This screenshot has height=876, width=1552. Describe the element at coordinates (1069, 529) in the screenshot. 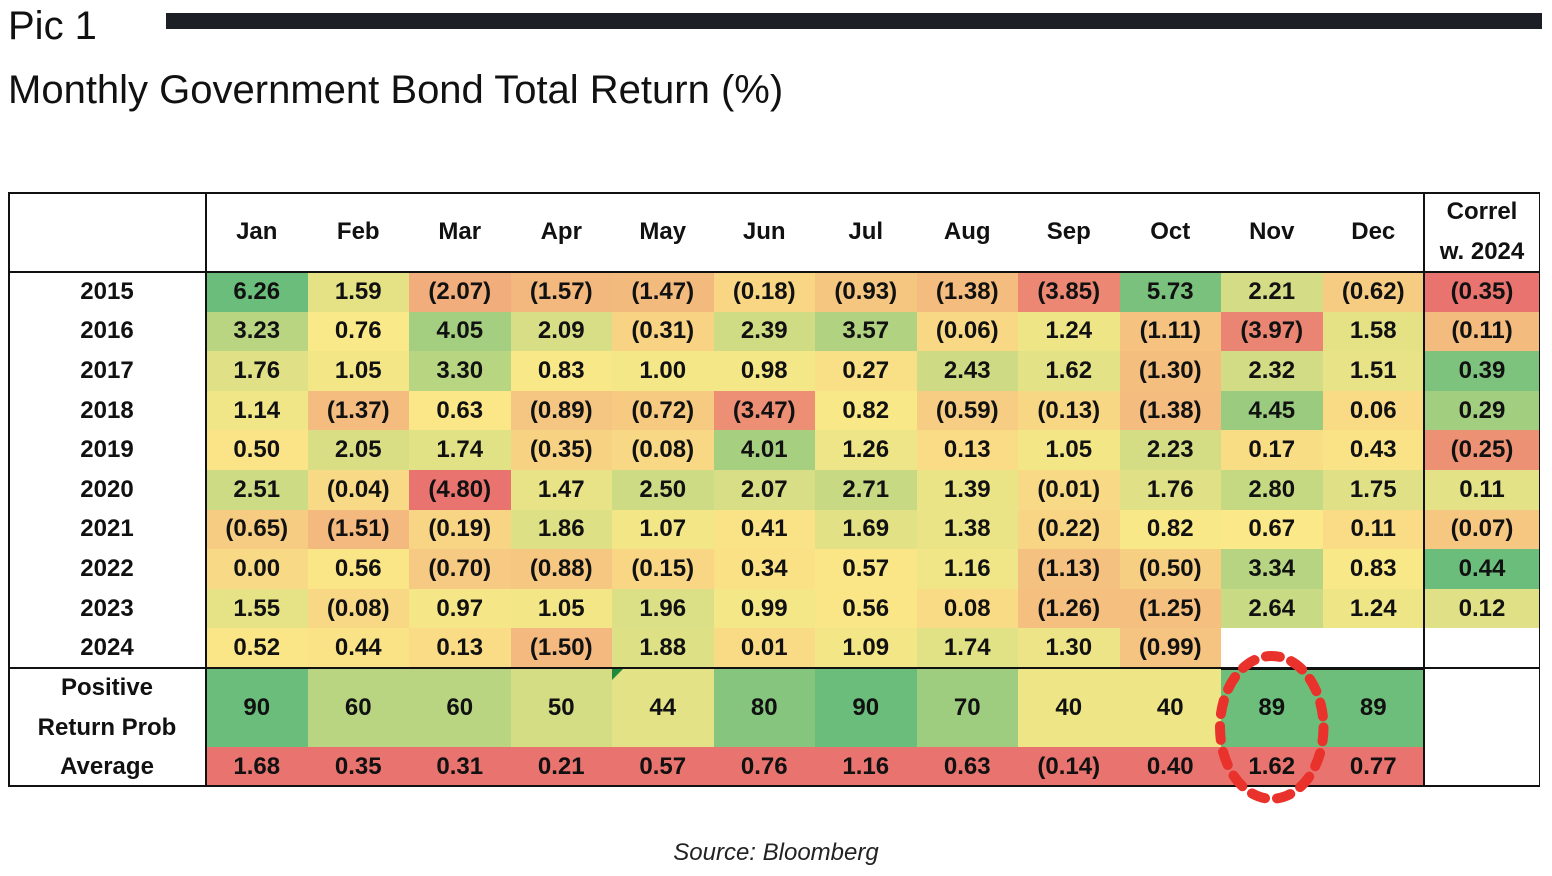

I see `data-cell: (0.22)` at that location.